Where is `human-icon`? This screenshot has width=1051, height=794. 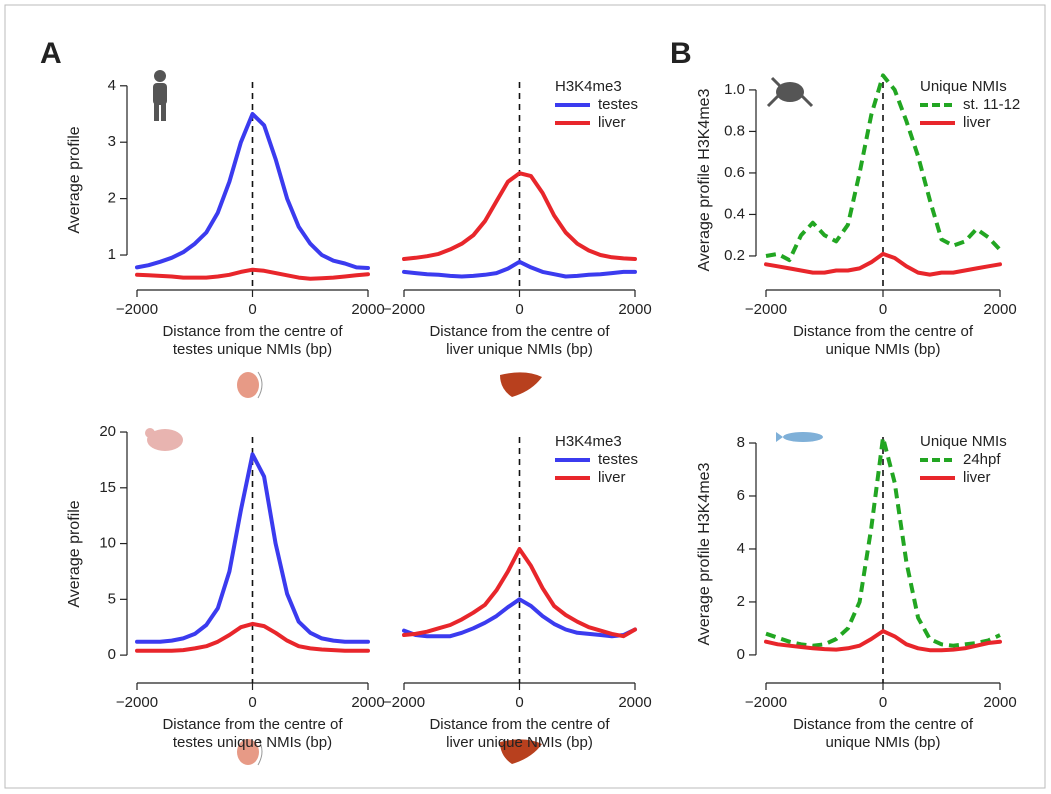
human-icon is located at coordinates (160, 95).